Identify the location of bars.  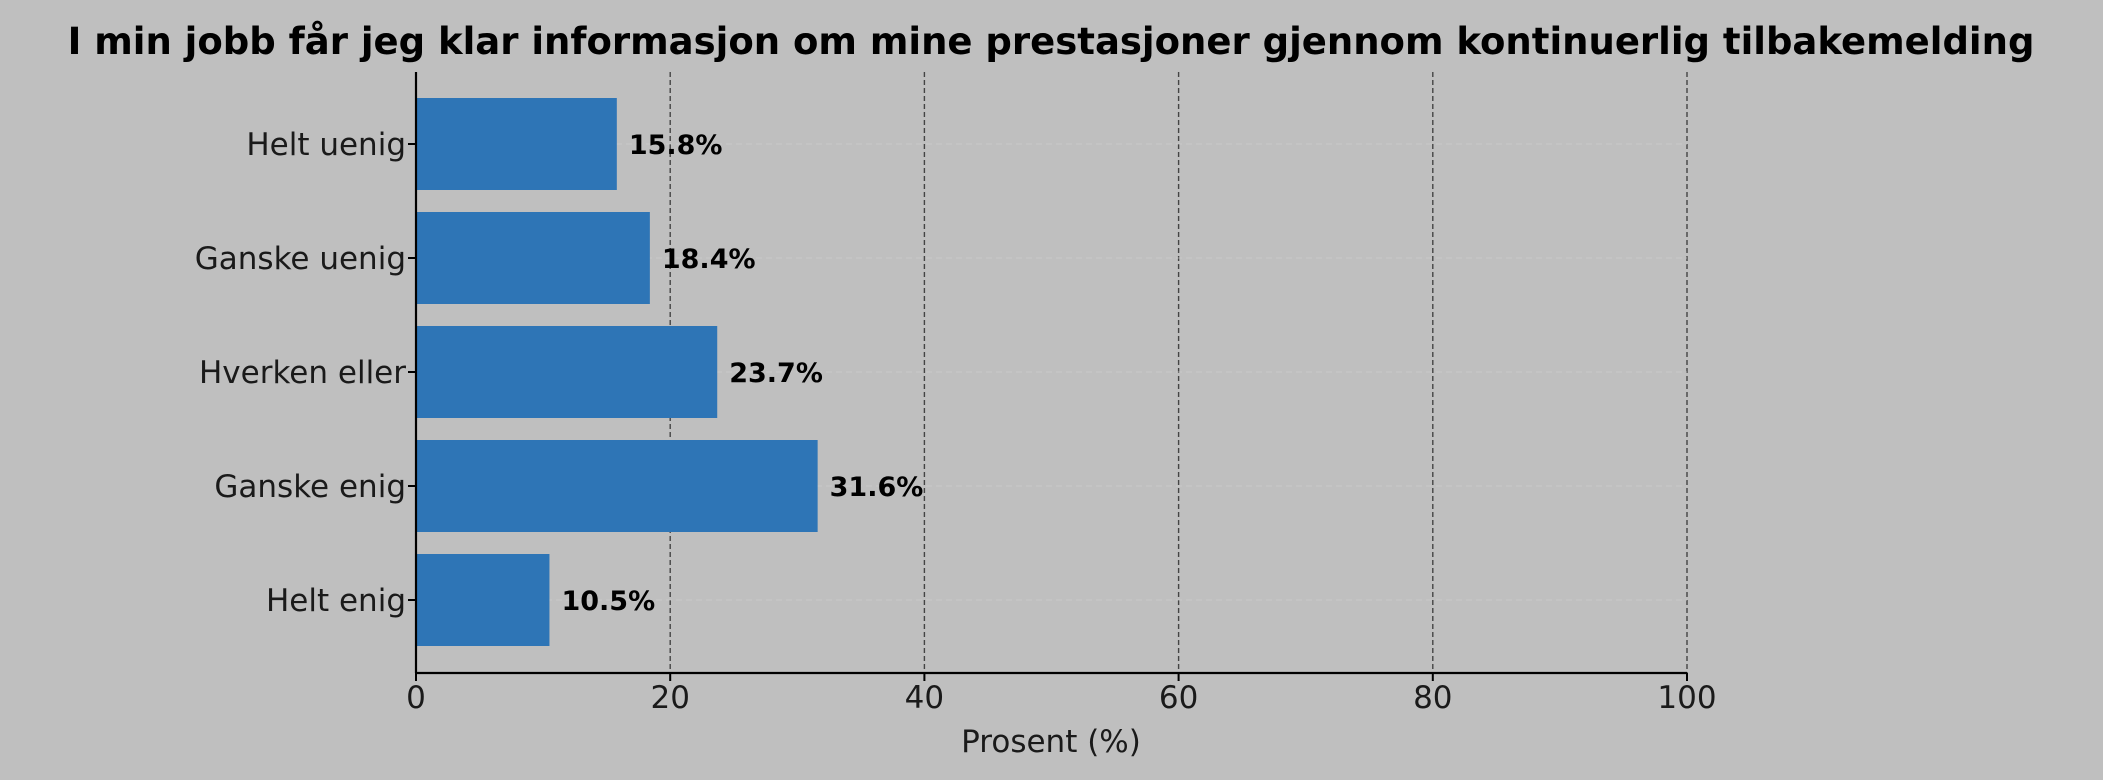
(617, 372).